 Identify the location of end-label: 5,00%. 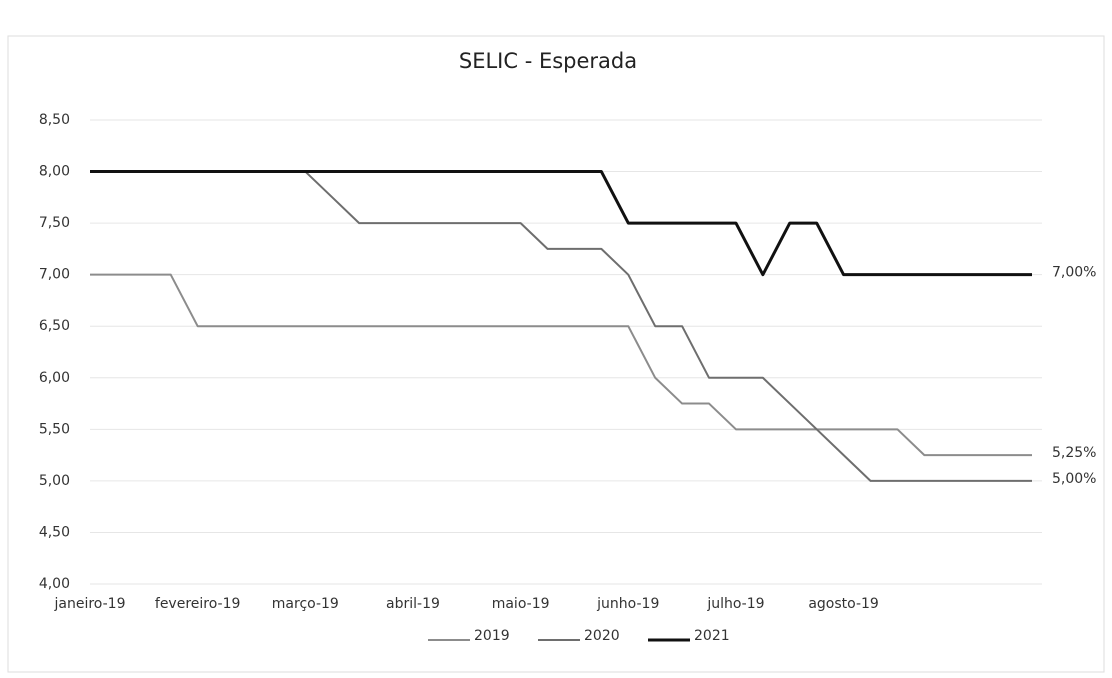
(1074, 479).